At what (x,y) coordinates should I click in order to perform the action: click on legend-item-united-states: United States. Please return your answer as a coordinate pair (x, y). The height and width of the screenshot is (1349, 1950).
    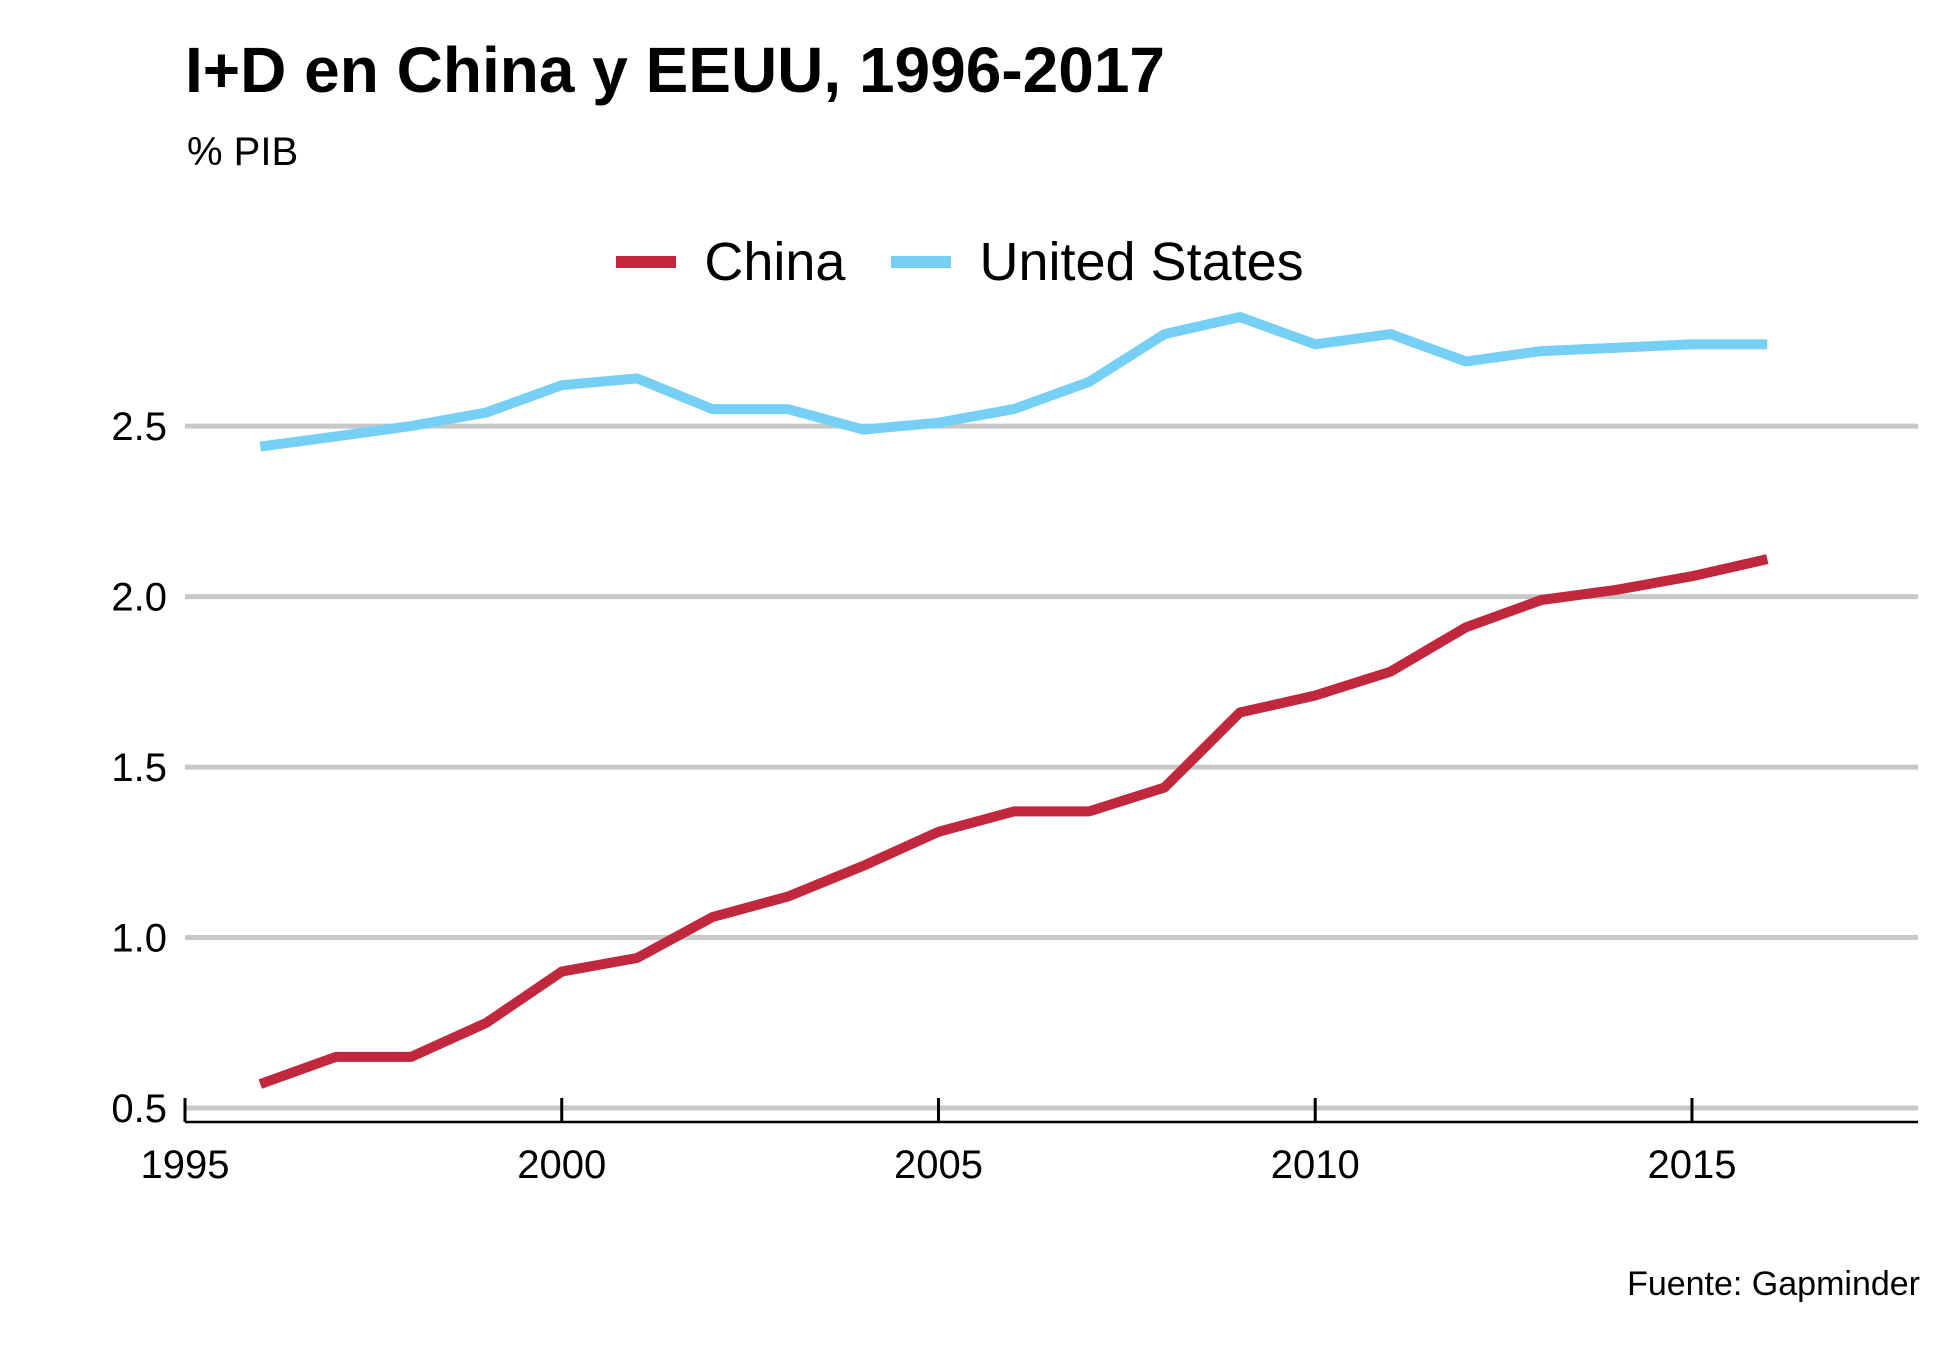
    Looking at the image, I should click on (1112, 262).